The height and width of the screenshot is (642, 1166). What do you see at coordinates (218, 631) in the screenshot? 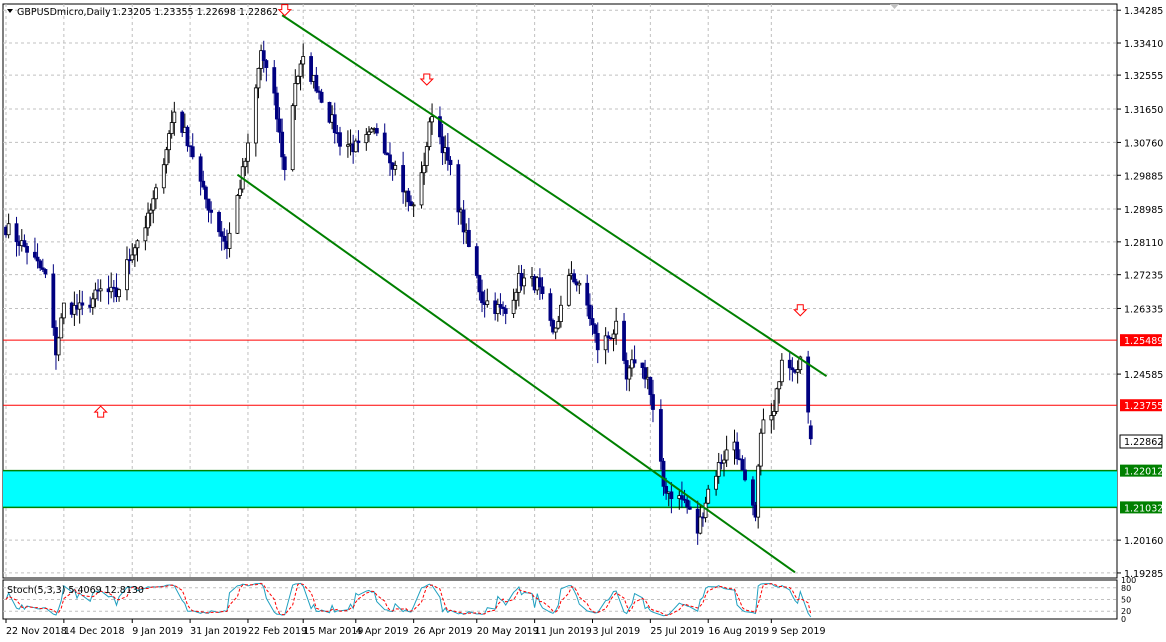
I see `date-tick-label: 31 Jan 2019` at bounding box center [218, 631].